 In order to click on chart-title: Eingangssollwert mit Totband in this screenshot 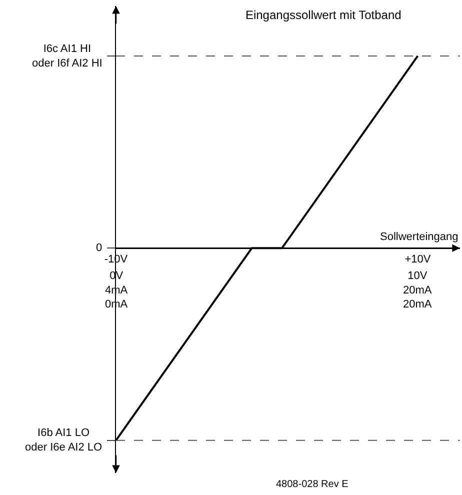, I will do `click(323, 15)`.